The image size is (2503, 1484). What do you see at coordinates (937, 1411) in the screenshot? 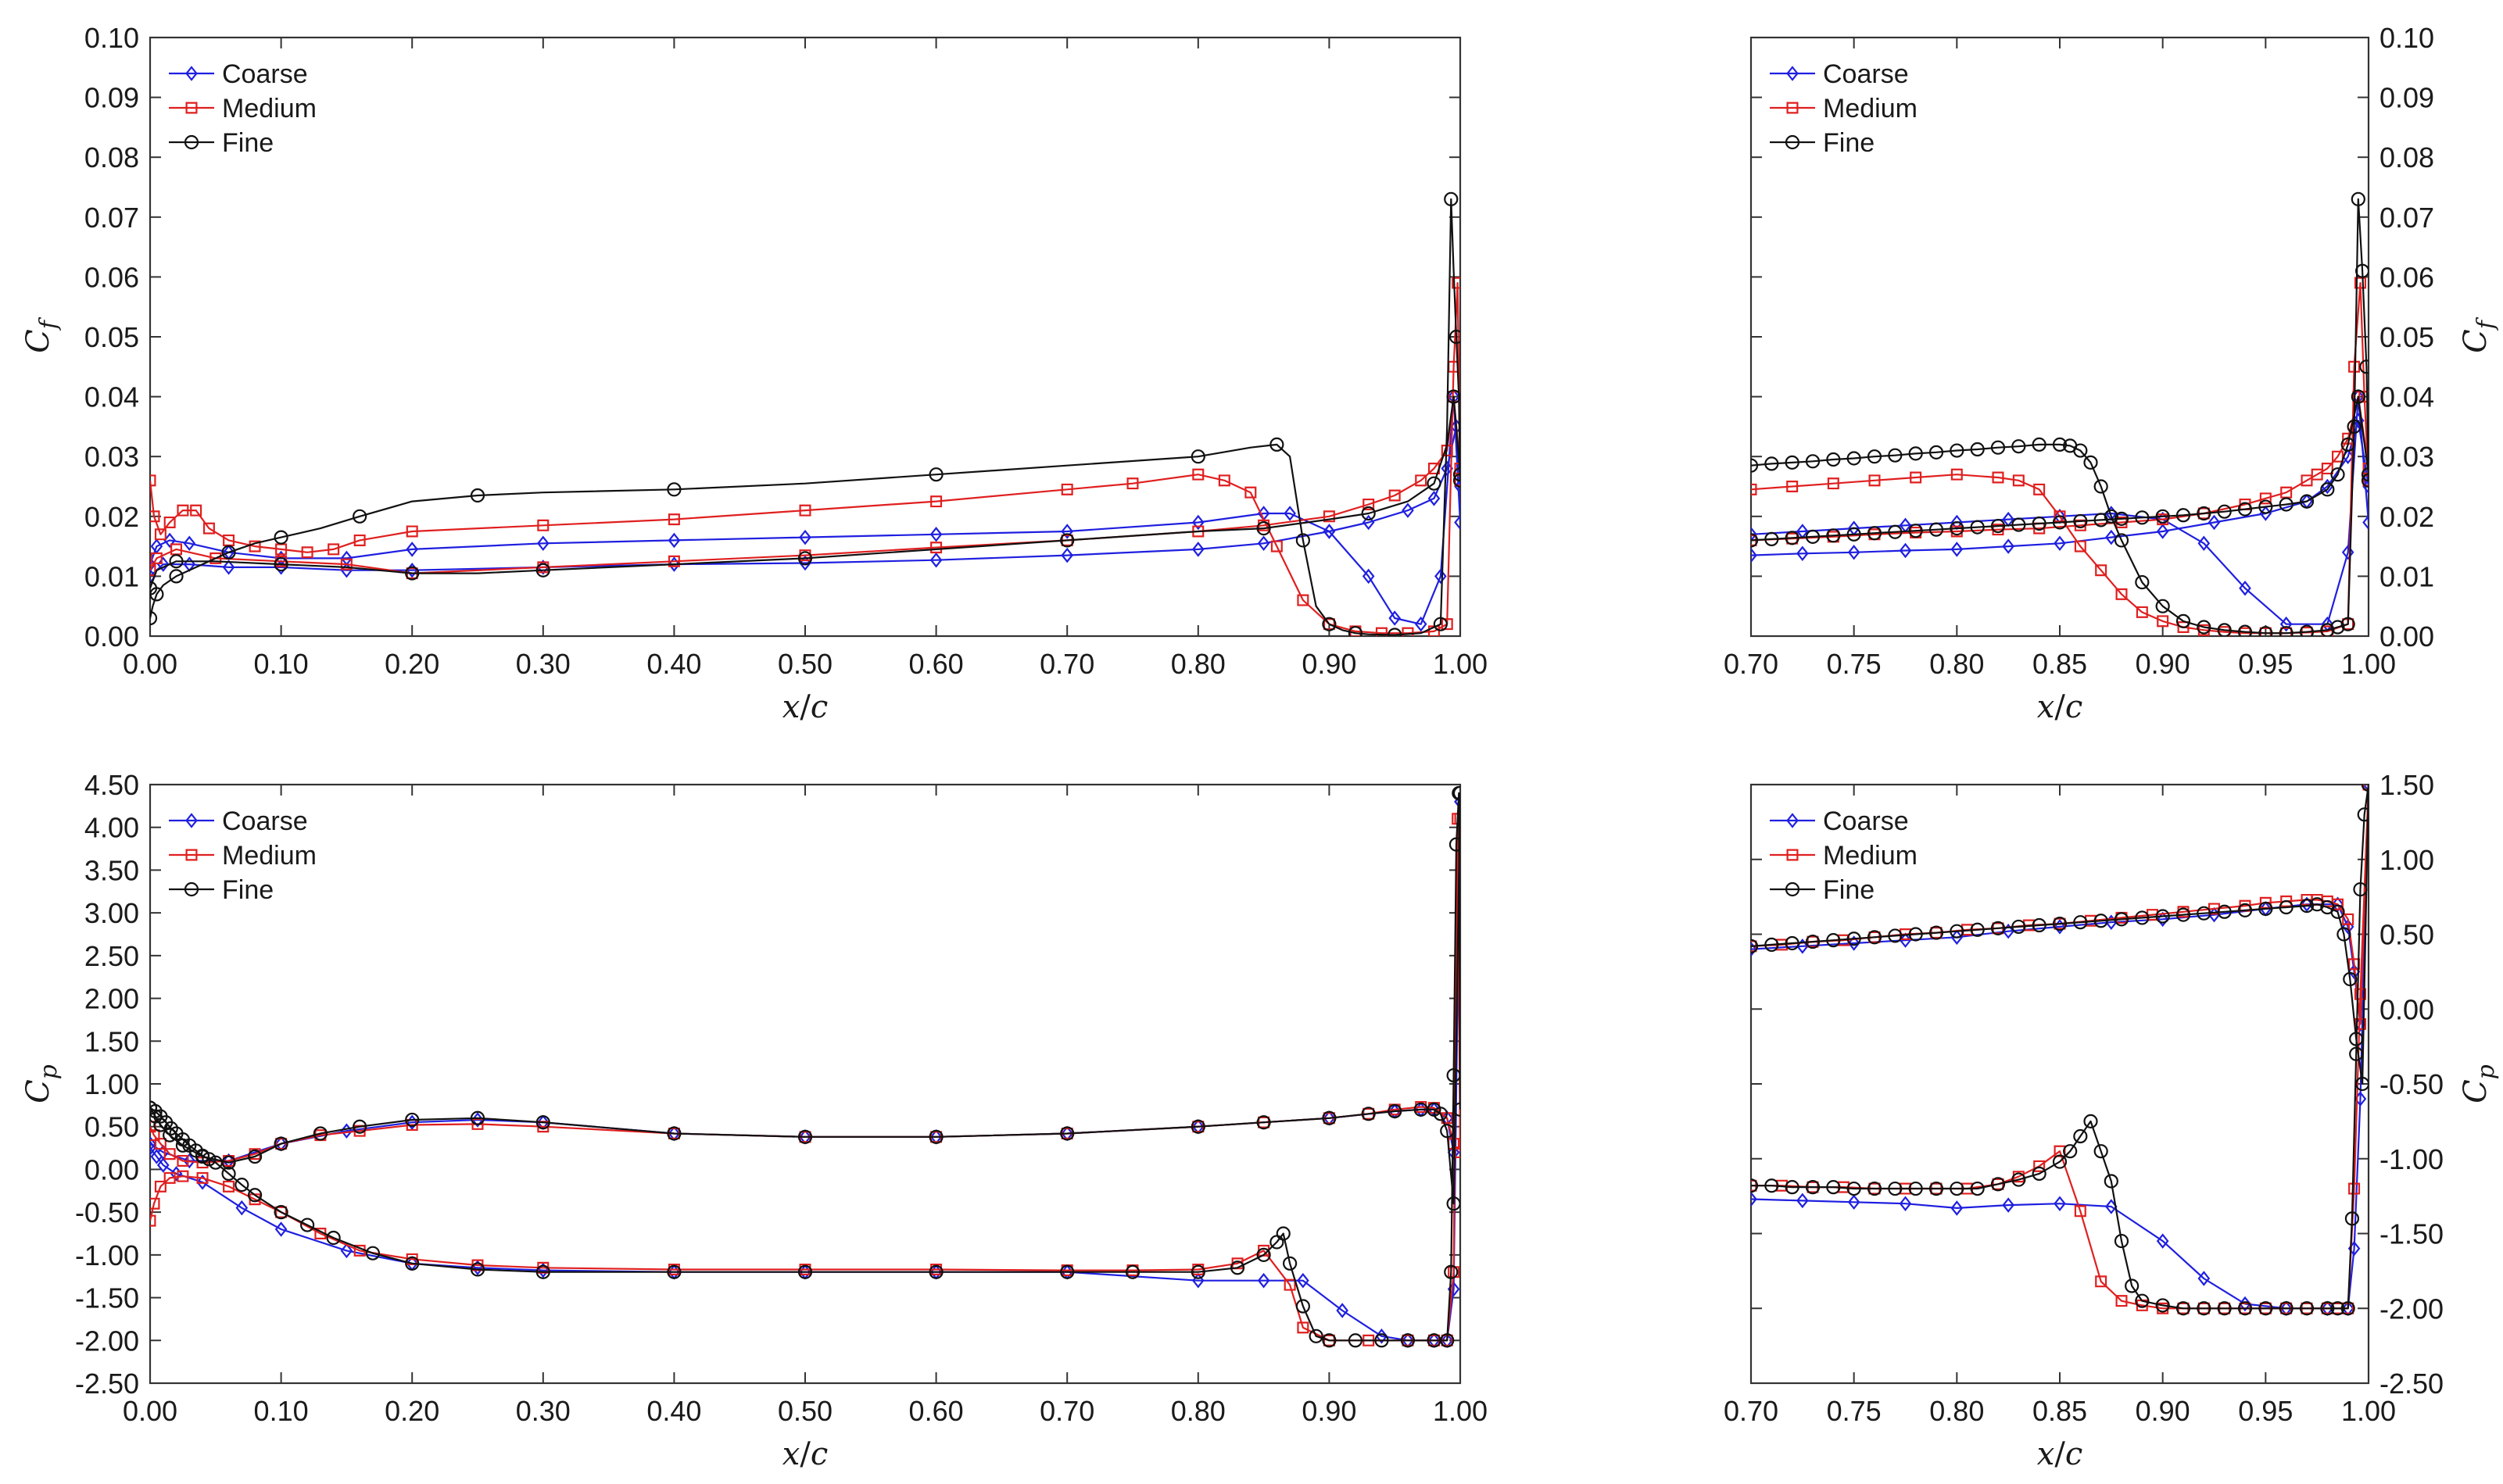
I see `x-tick-label: 0.60` at bounding box center [937, 1411].